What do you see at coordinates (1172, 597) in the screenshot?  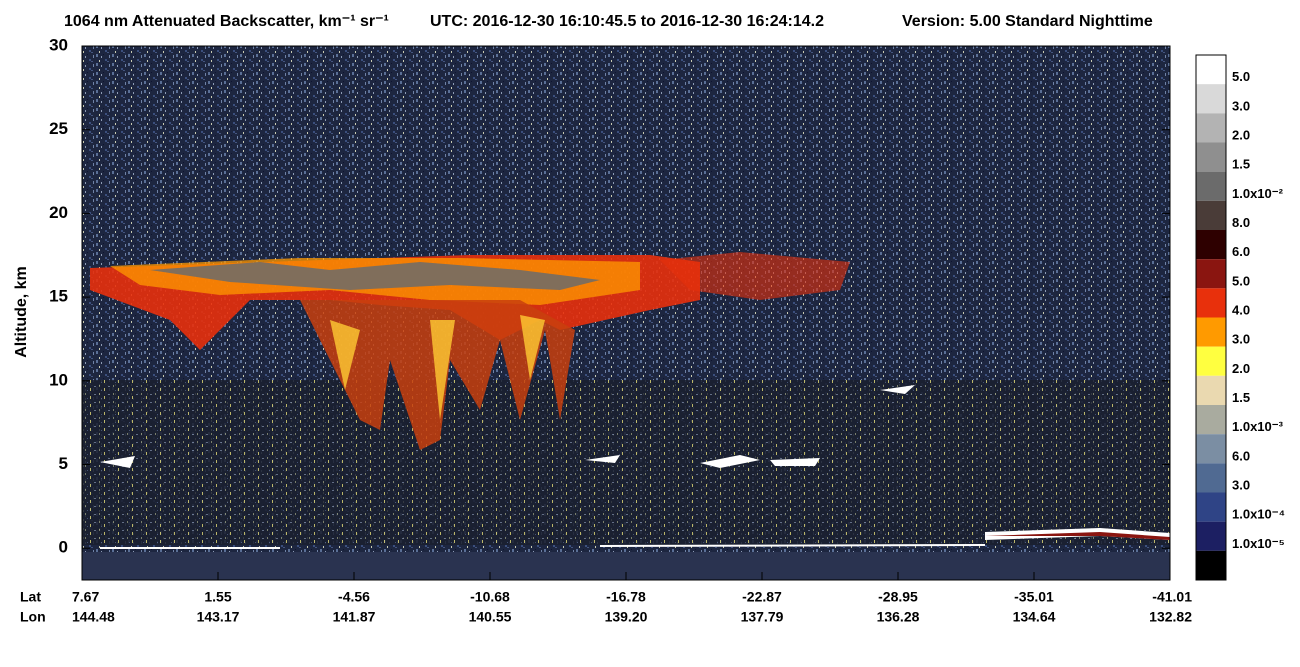 I see `lat-label: -41.01` at bounding box center [1172, 597].